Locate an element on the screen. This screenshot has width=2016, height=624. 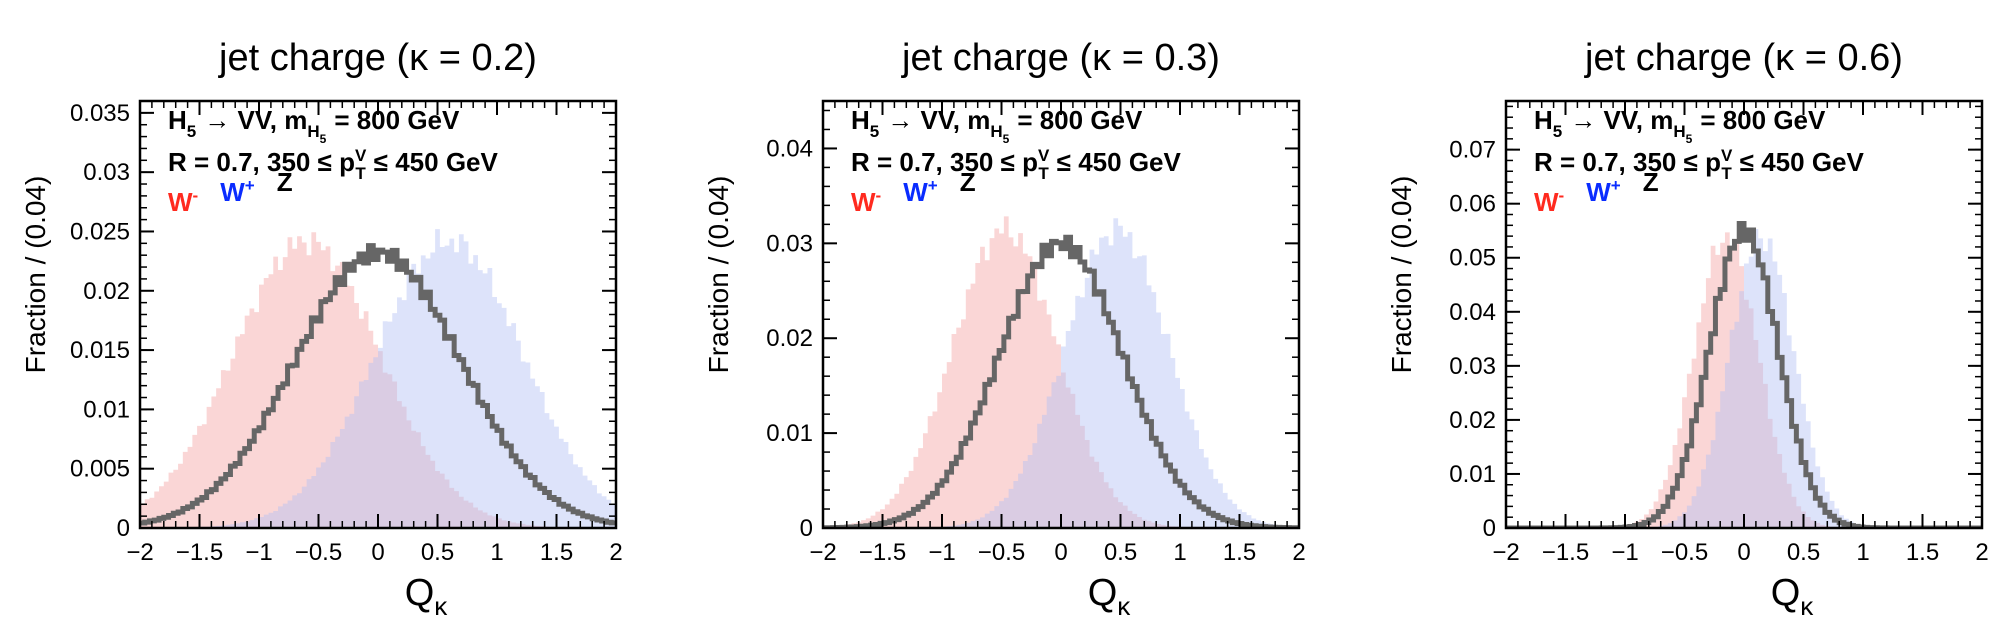
chart-title: jet charge (κ = 0.6) is located at coordinates (1743, 58).